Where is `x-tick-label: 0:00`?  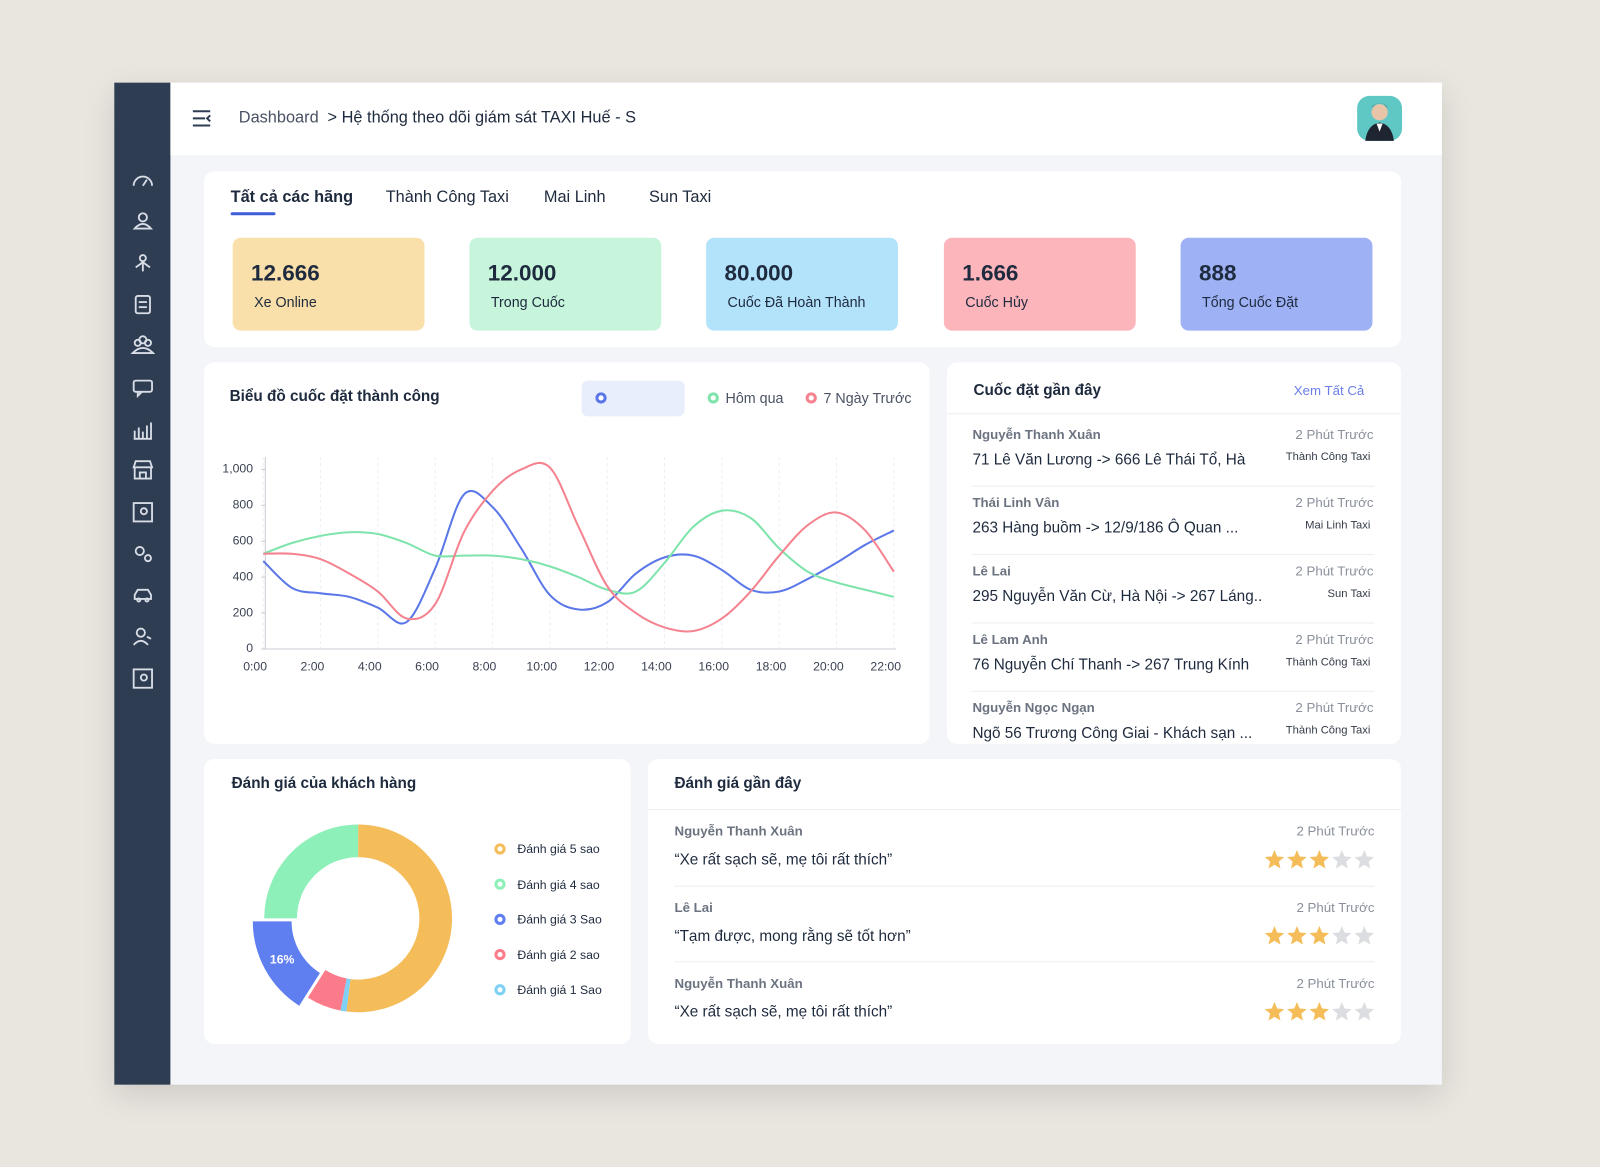 x-tick-label: 0:00 is located at coordinates (255, 667).